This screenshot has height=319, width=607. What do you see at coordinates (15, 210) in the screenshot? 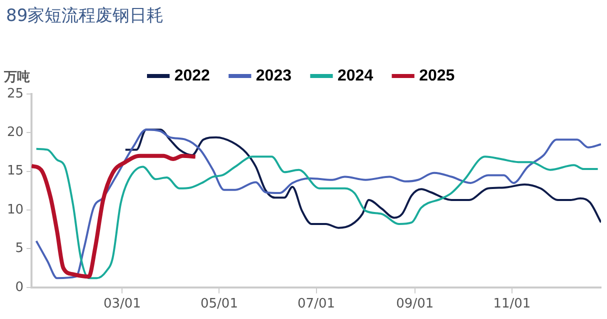
I see `y-tick-label: 10` at bounding box center [15, 210].